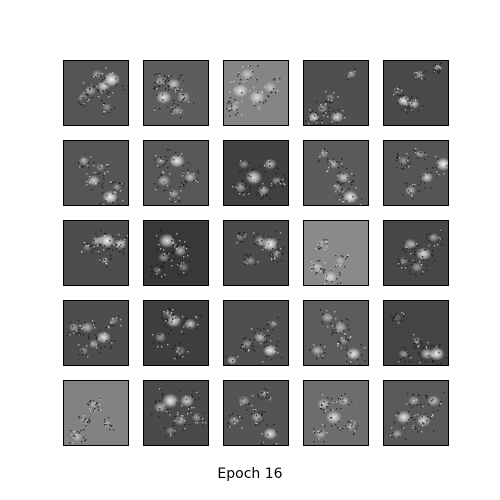 Image resolution: width=500 pixels, height=500 pixels. What do you see at coordinates (174, 96) in the screenshot?
I see `sample-pixels` at bounding box center [174, 96].